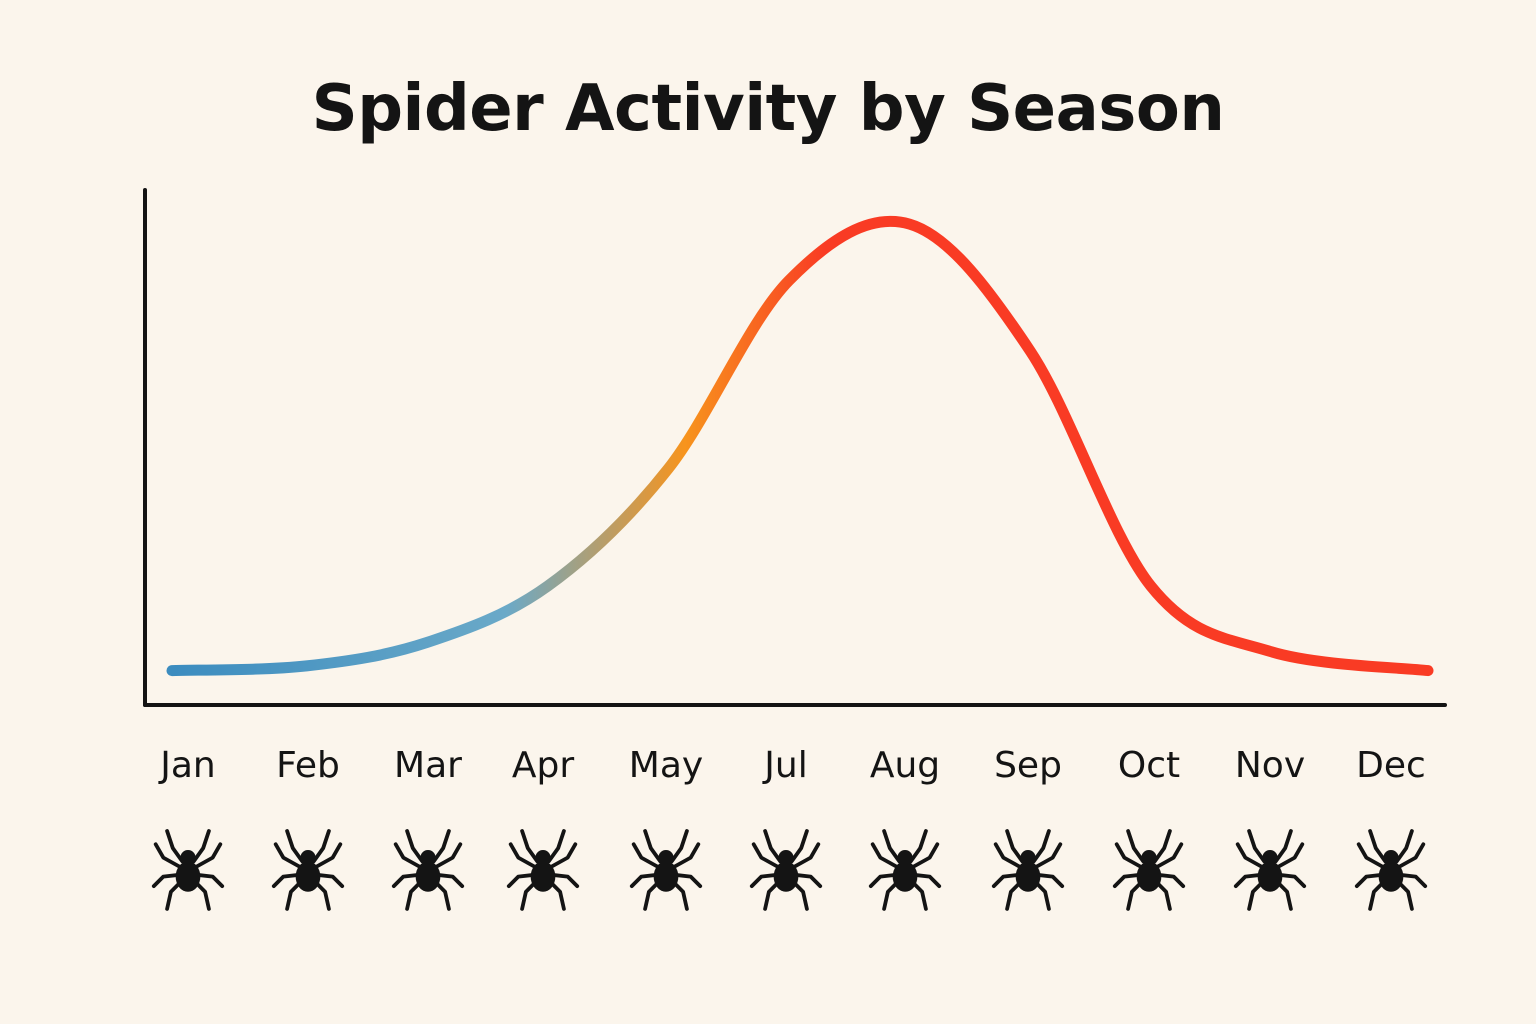  What do you see at coordinates (187, 765) in the screenshot?
I see `x-tick-label-jan: Jan` at bounding box center [187, 765].